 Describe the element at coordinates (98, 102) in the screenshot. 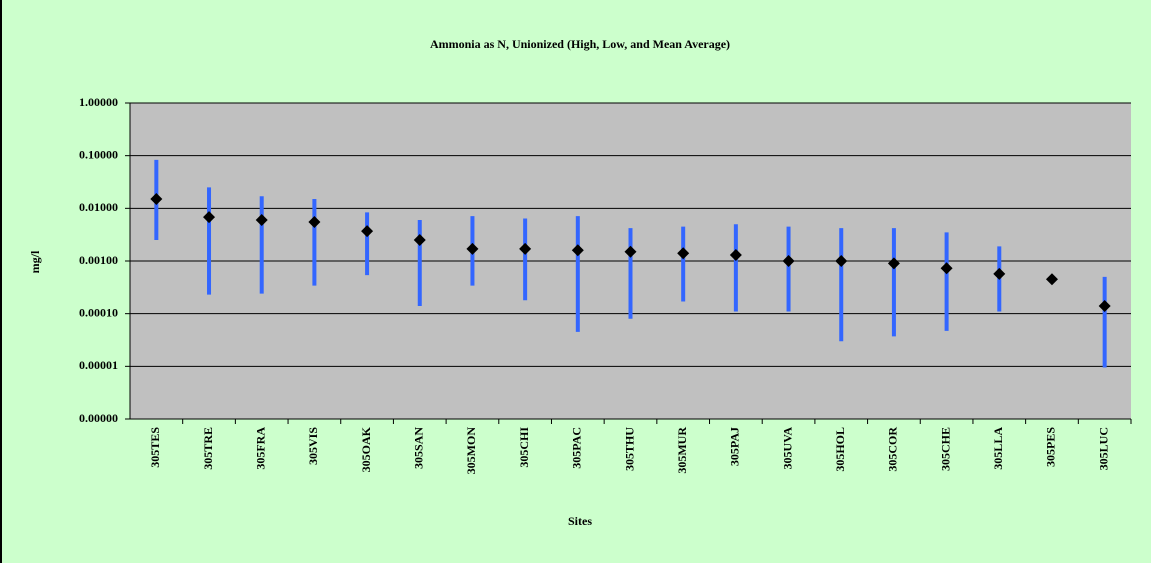

I see `y-tick-label: 1.00000` at that location.